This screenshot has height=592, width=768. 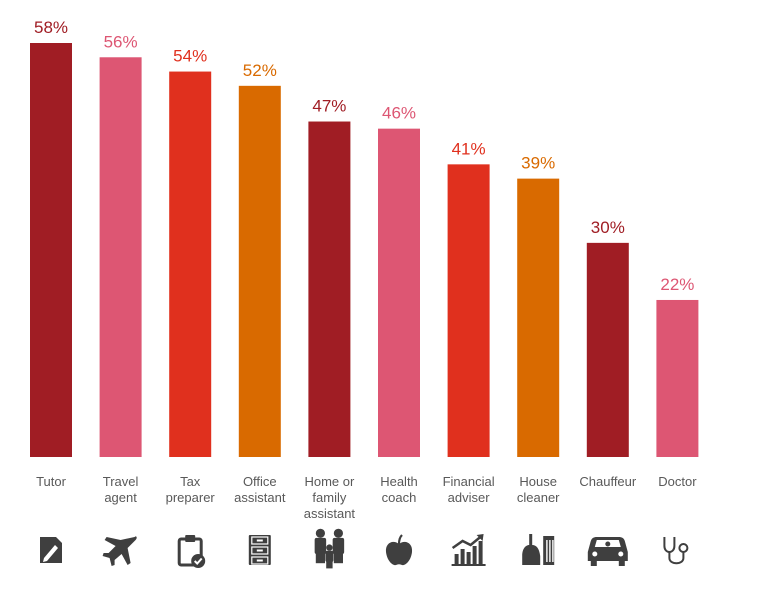 What do you see at coordinates (538, 549) in the screenshot?
I see `broom-bucket-icon` at bounding box center [538, 549].